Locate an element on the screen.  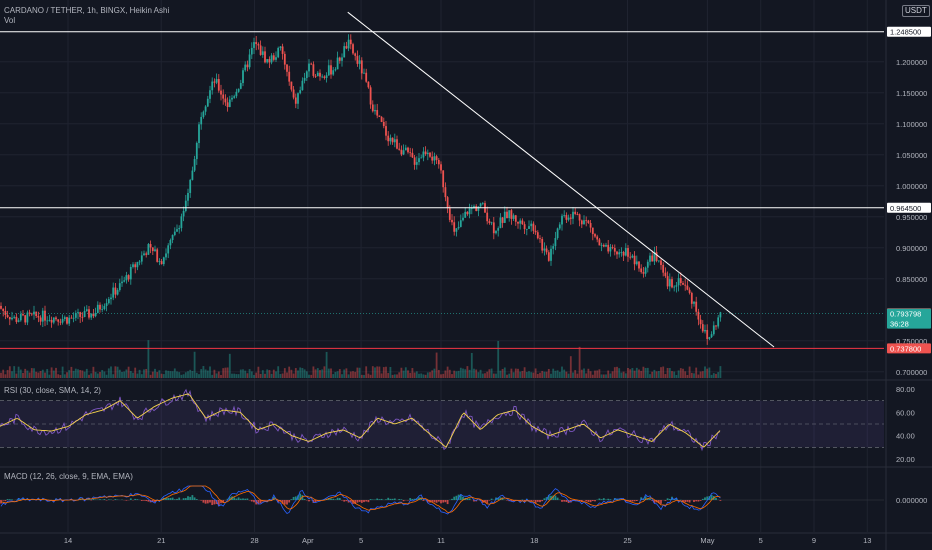
time-tick-label: 5 is located at coordinates (761, 540).